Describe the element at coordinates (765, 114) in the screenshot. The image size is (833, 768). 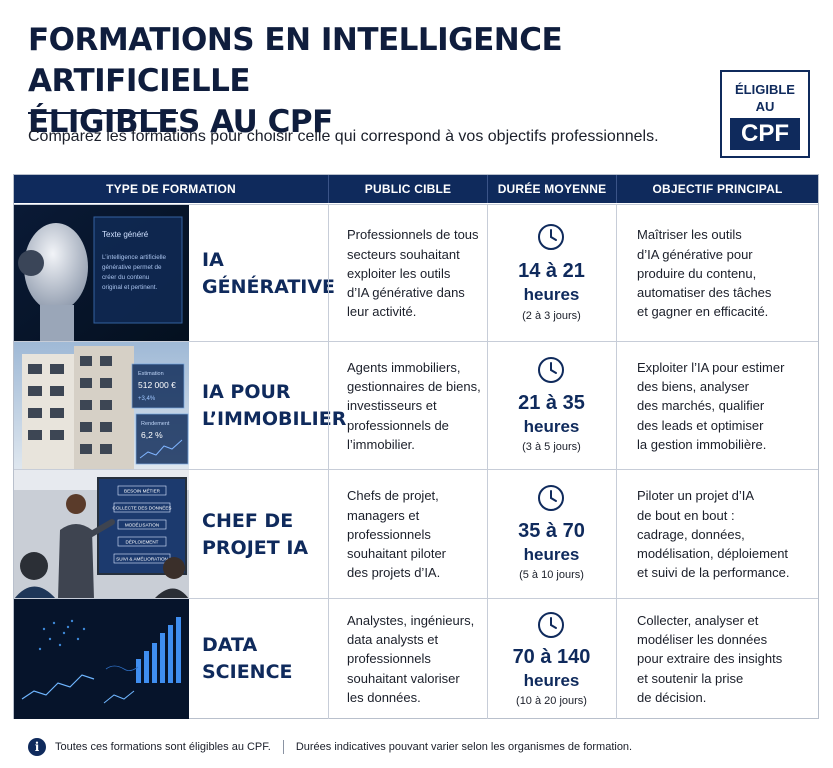
I see `cpf-eligible-badge: ÉLIGIBLE AU CPF` at that location.